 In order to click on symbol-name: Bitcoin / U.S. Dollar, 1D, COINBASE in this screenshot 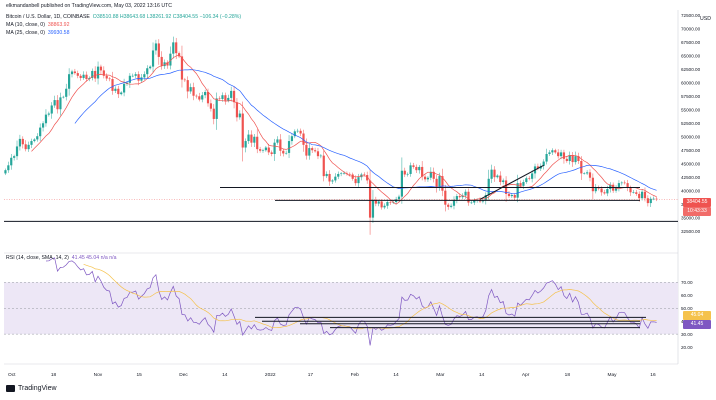, I will do `click(48, 17)`.